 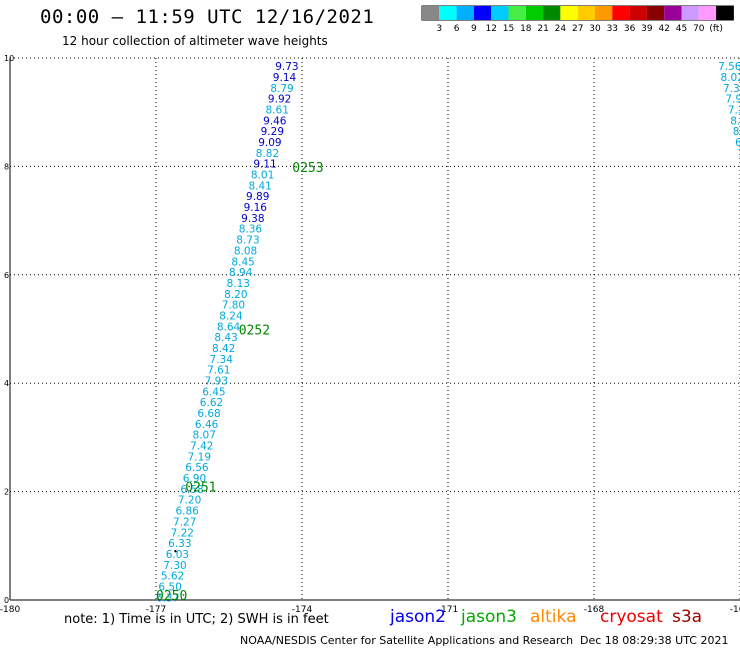 What do you see at coordinates (223, 349) in the screenshot?
I see `wave-height-value: 8.42` at bounding box center [223, 349].